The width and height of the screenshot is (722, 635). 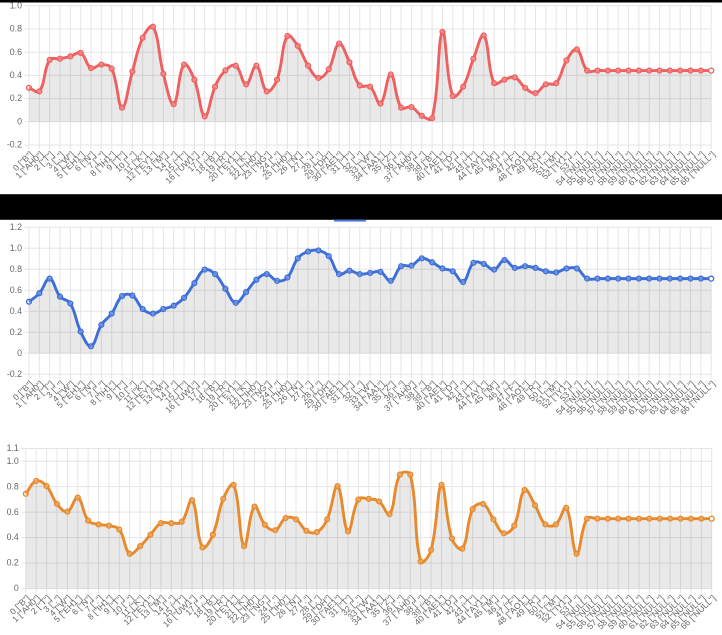 What do you see at coordinates (13, 448) in the screenshot?
I see `svg-text: 1.1` at bounding box center [13, 448].